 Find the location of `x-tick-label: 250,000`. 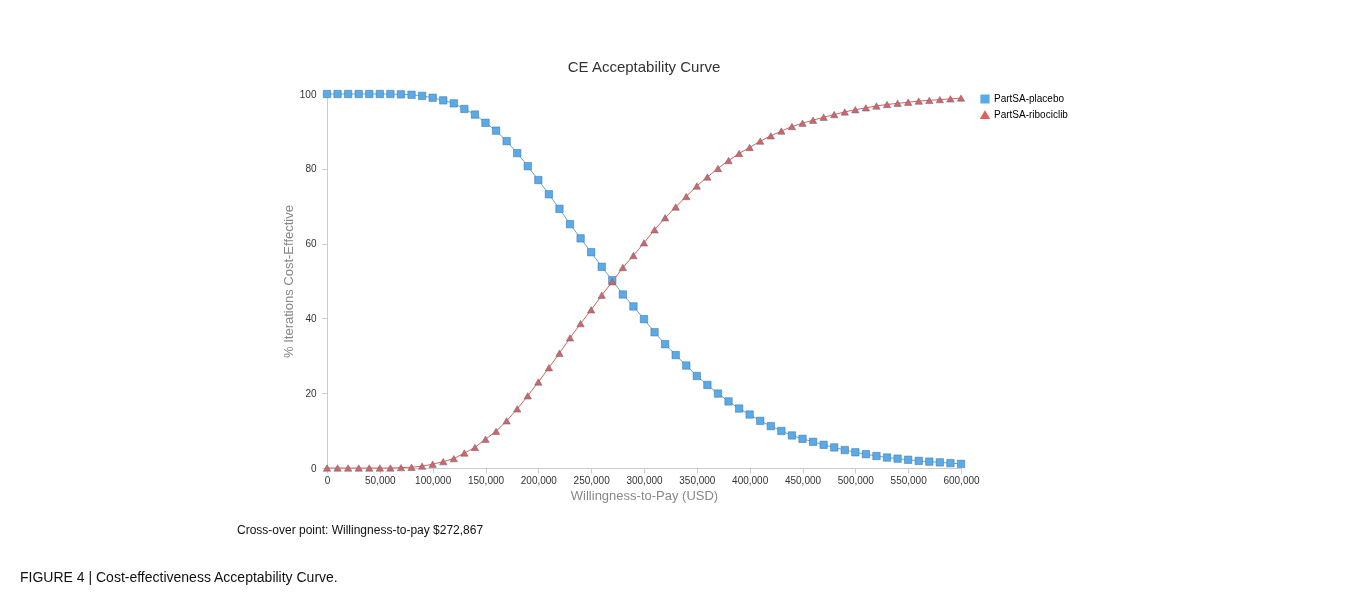

x-tick-label: 250,000 is located at coordinates (592, 480).